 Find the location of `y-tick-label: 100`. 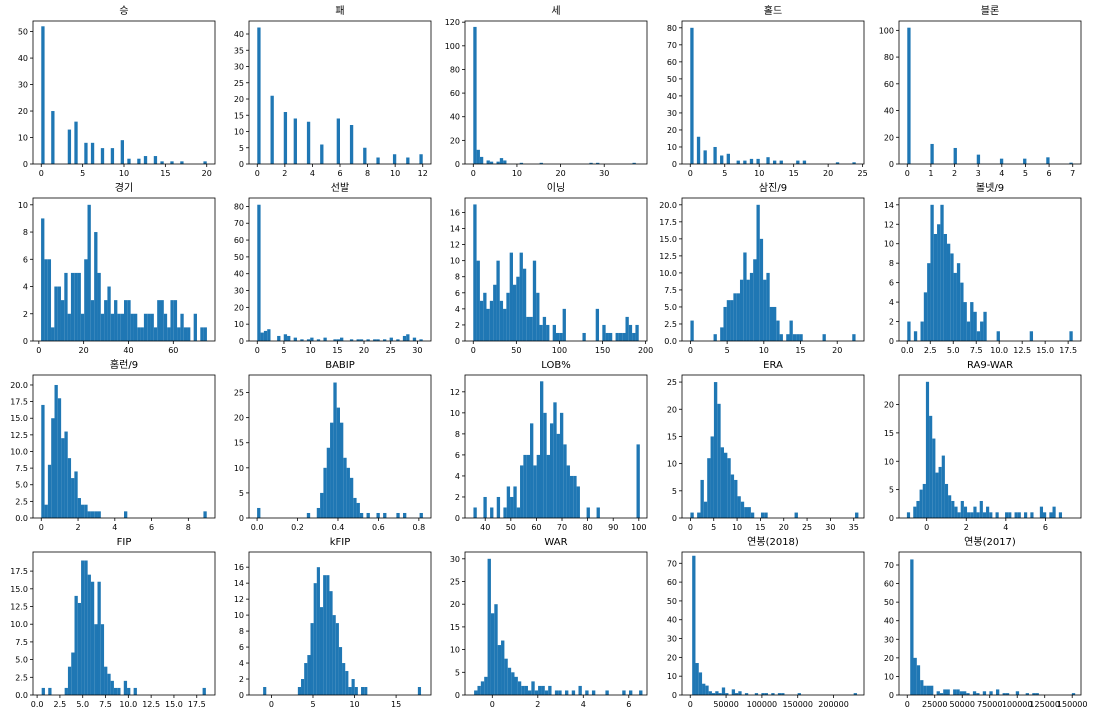

y-tick-label: 100 is located at coordinates (452, 46).